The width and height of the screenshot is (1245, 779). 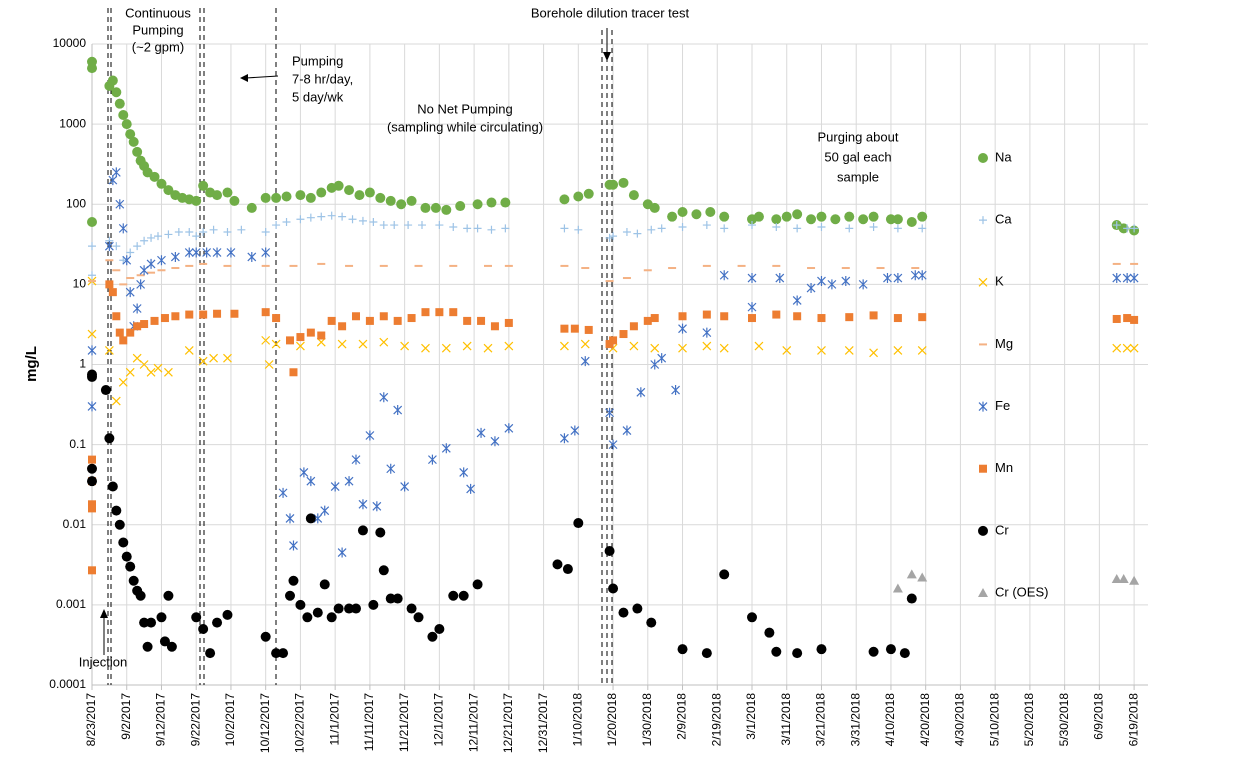 I want to click on x-tick-label: 10/2/2017, so click(x=230, y=720).